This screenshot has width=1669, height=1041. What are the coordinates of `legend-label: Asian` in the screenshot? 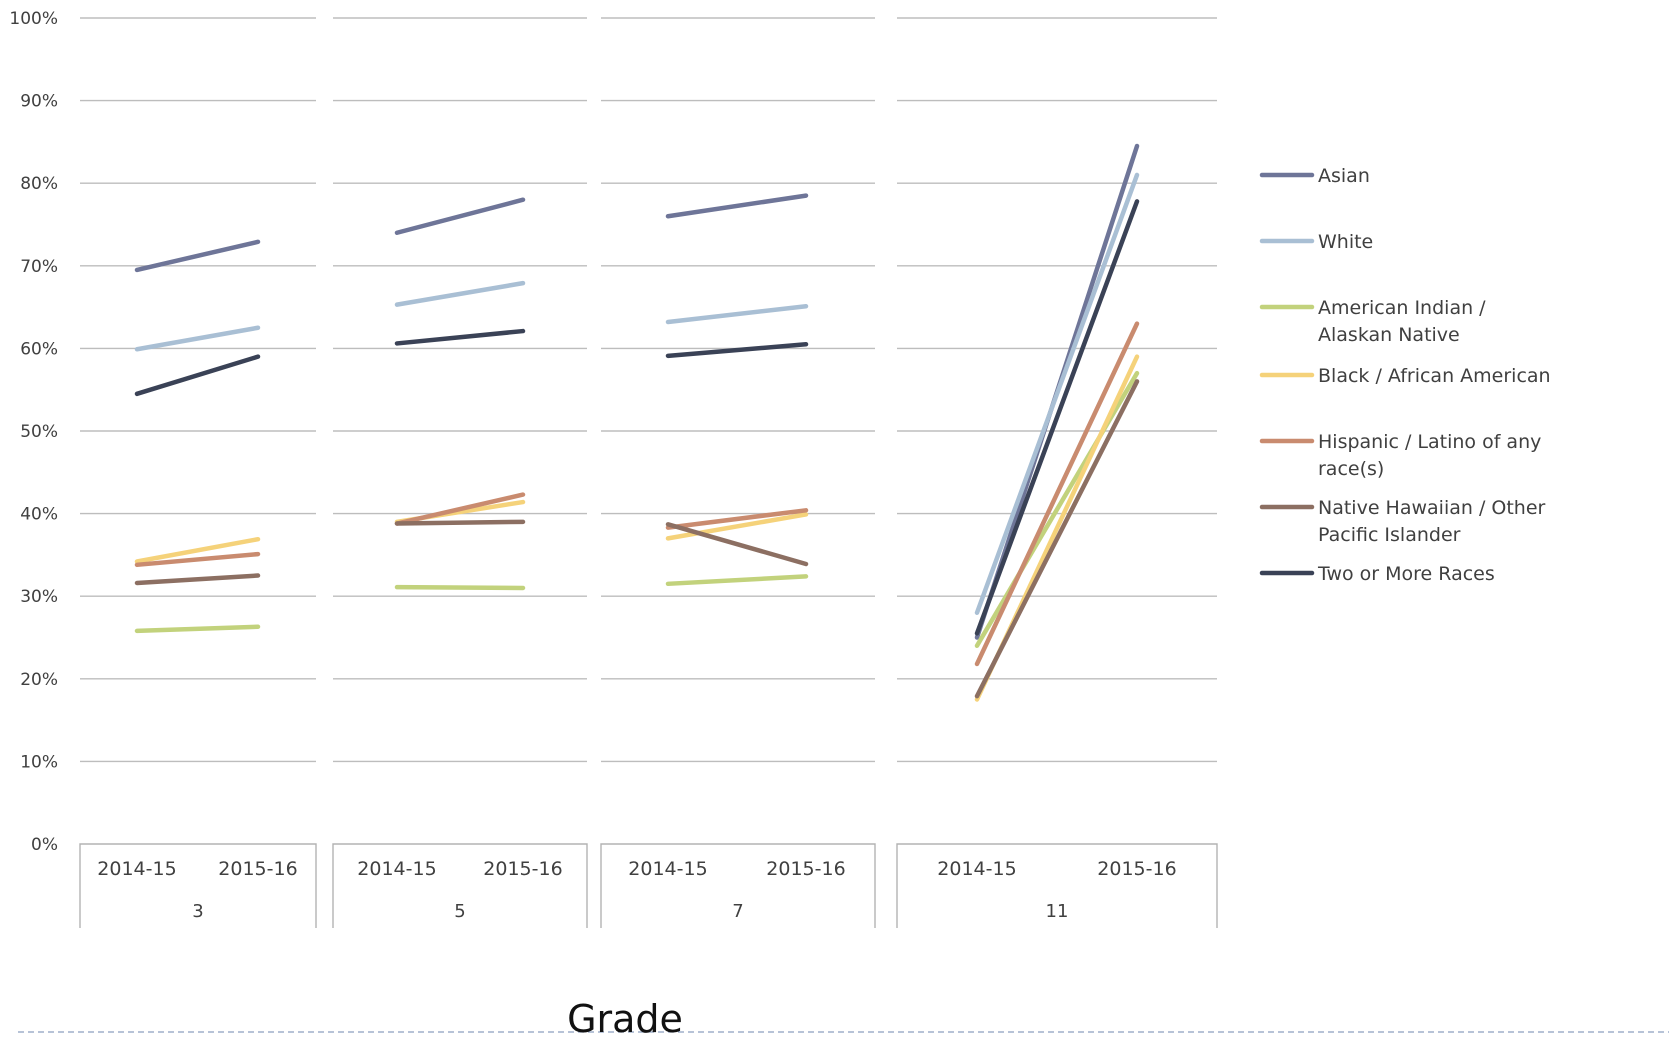 It's located at (1344, 176).